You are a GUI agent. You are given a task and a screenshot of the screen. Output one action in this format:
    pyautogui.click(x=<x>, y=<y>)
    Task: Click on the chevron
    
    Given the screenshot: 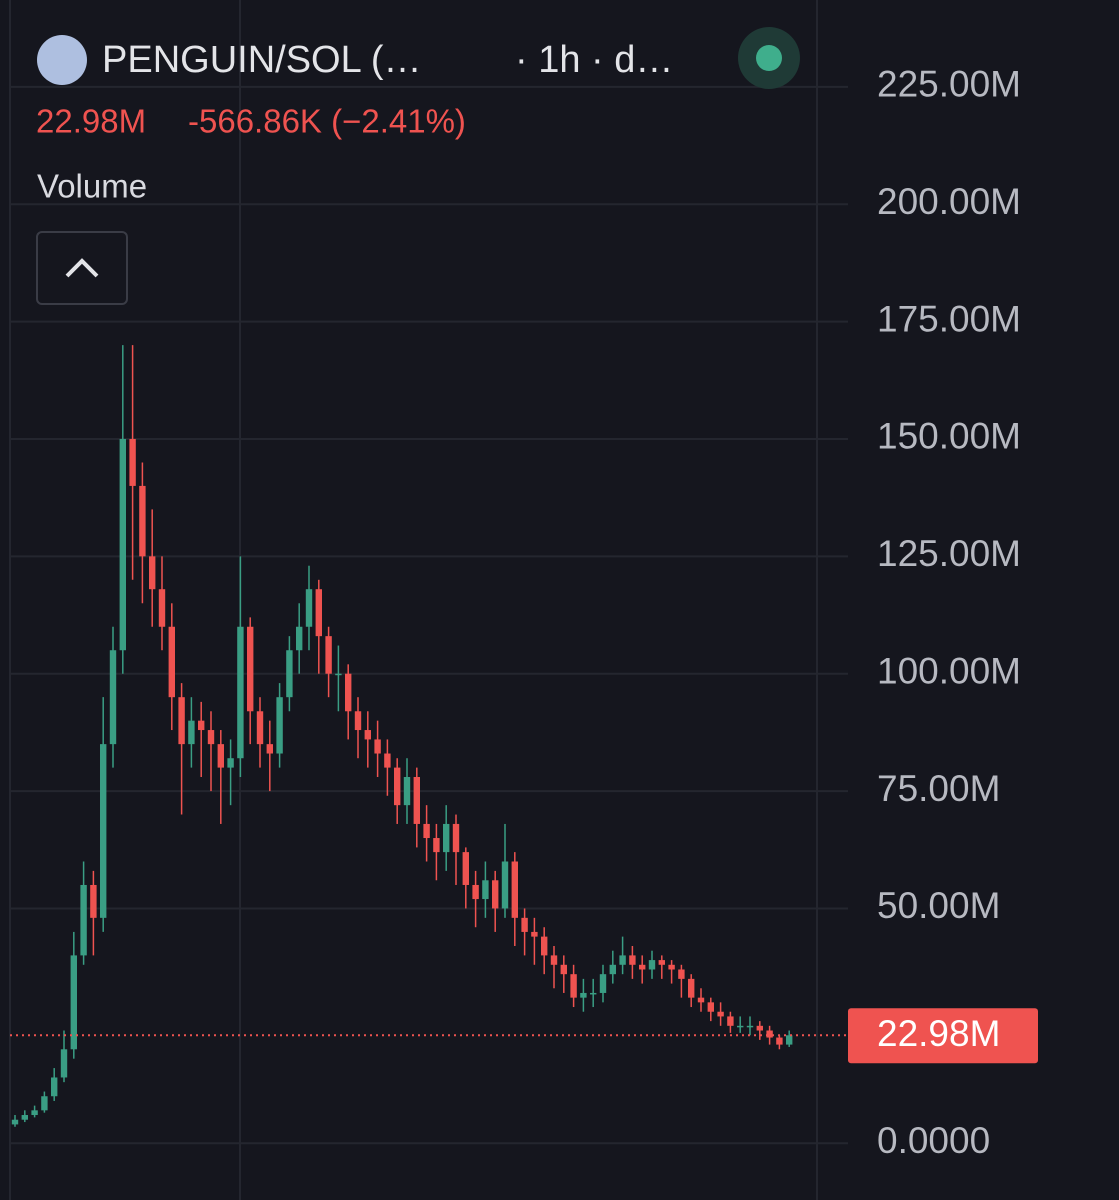 What is the action you would take?
    pyautogui.click(x=82, y=268)
    